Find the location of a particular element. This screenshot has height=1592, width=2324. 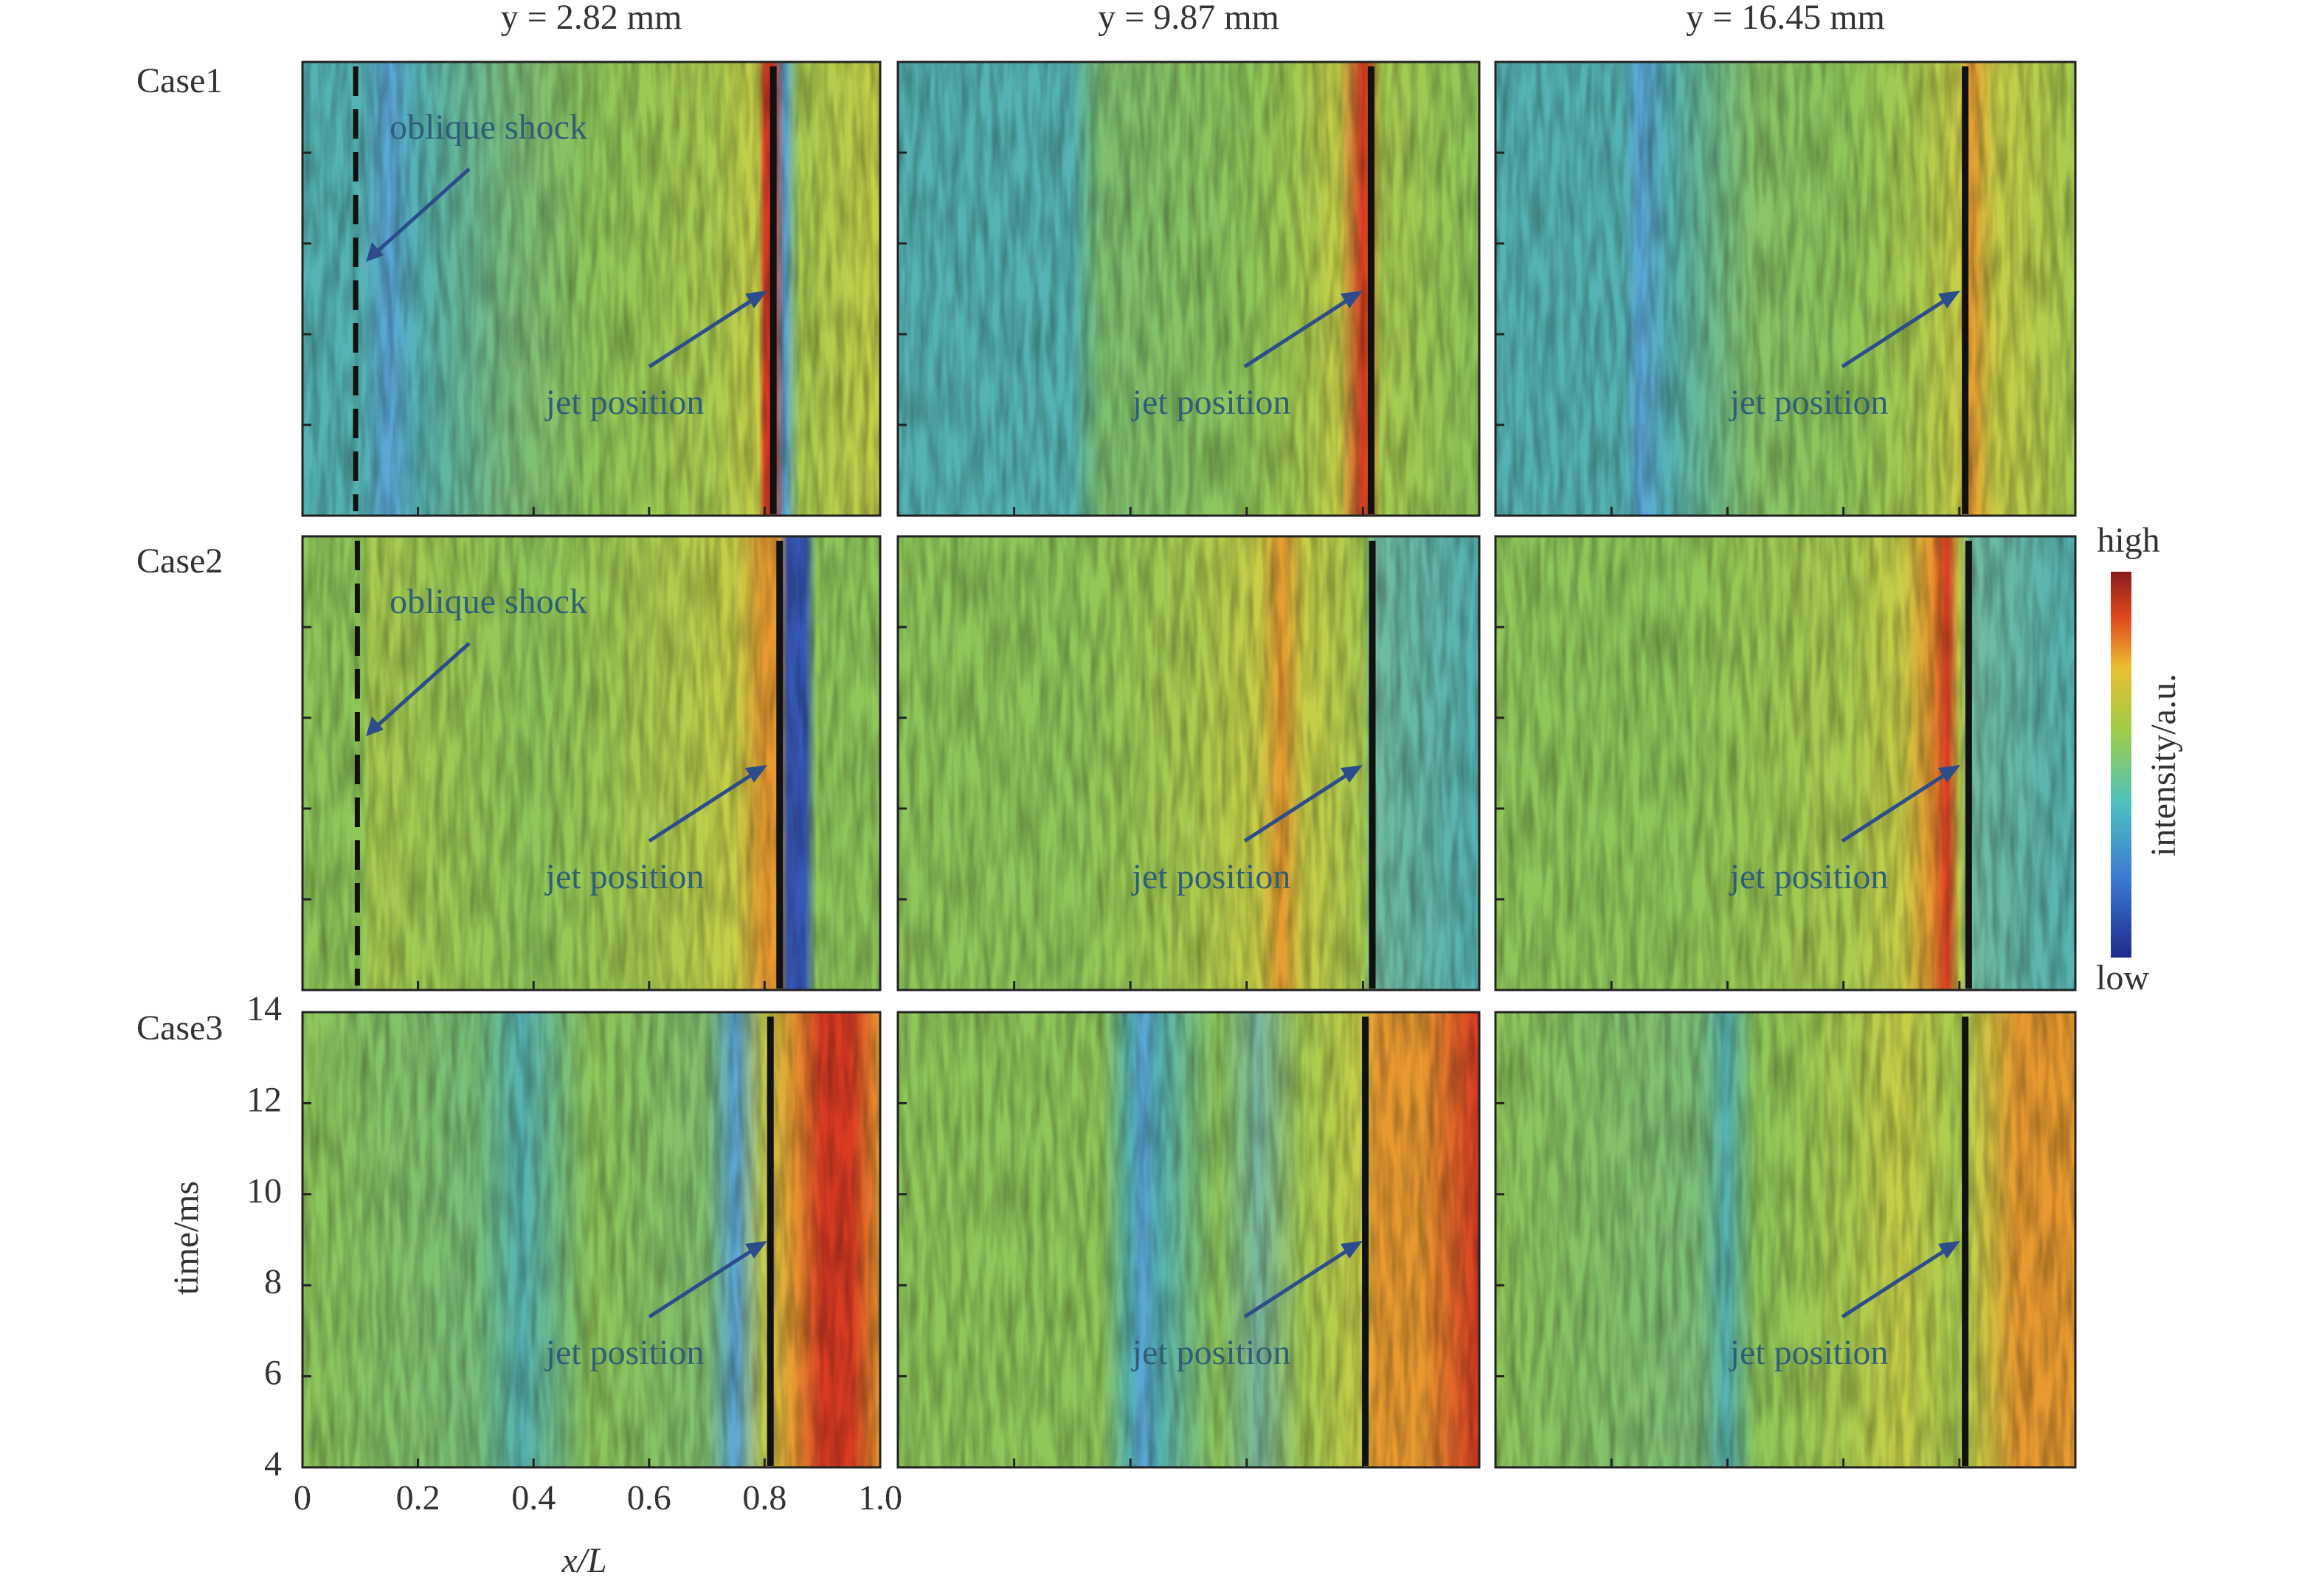

row-label: Case3 is located at coordinates (179, 1028).